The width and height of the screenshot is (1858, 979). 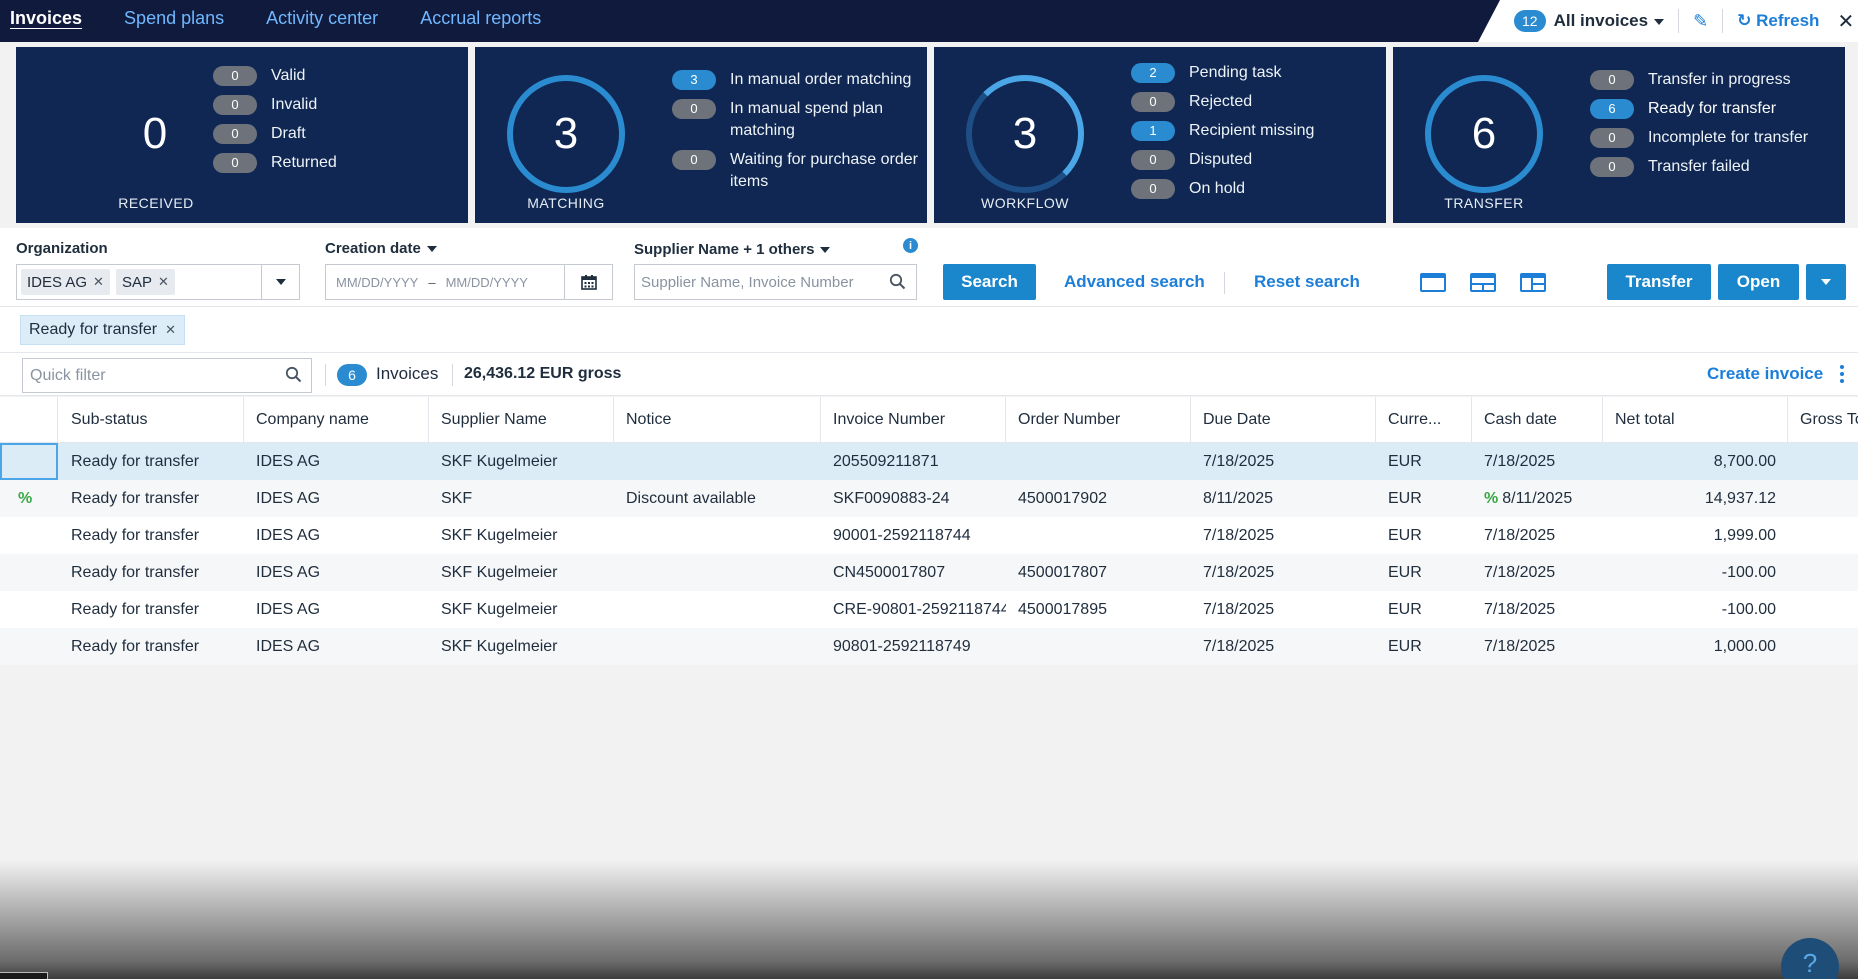 What do you see at coordinates (1537, 419) in the screenshot?
I see `column-header-cash-date: Cash date` at bounding box center [1537, 419].